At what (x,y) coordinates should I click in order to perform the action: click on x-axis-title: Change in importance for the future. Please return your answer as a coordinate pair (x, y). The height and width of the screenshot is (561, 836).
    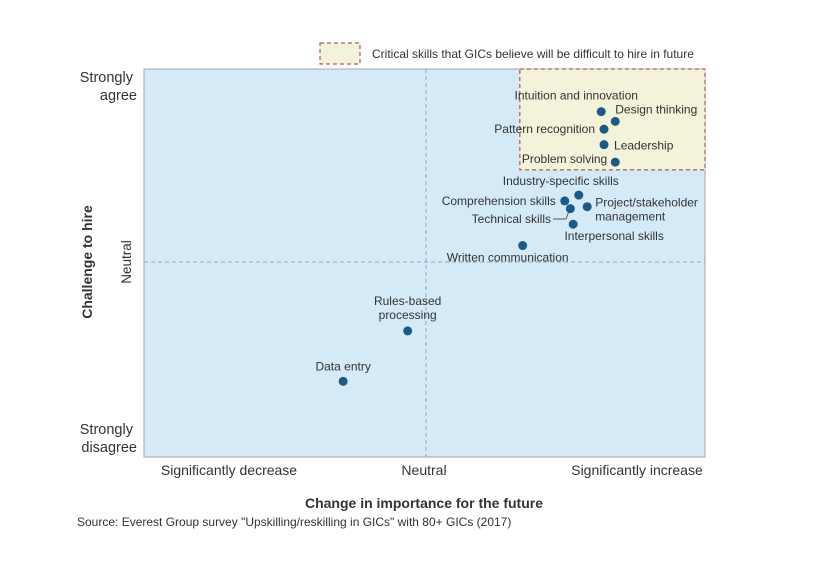
    Looking at the image, I should click on (424, 503).